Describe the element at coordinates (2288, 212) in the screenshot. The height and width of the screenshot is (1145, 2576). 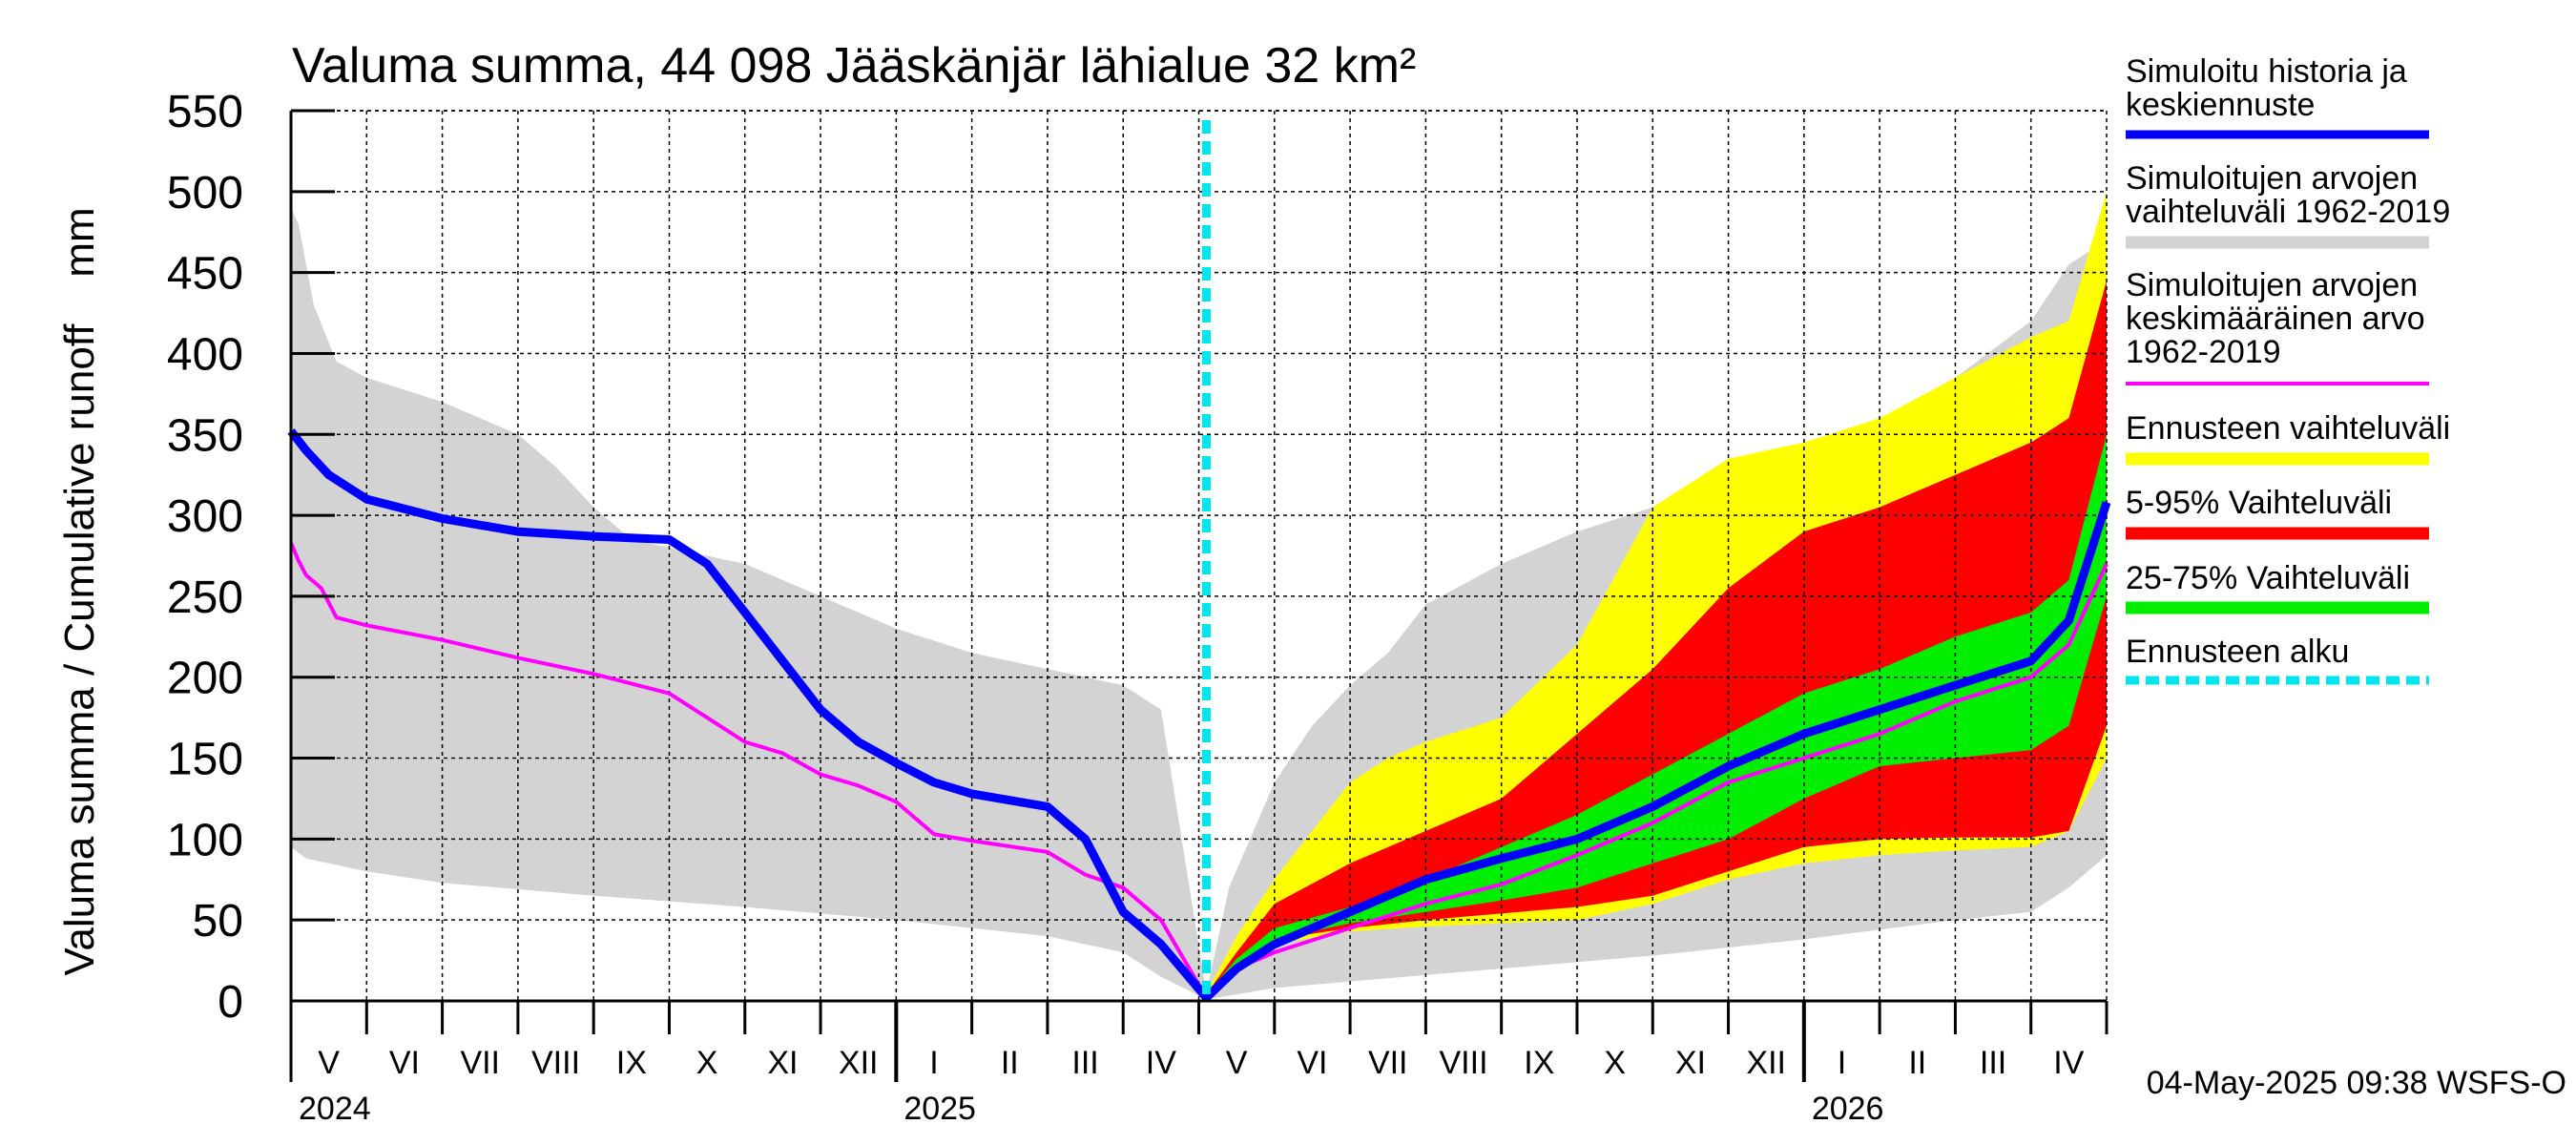
I see `legend-label: vaihteluväli 1962-2019` at that location.